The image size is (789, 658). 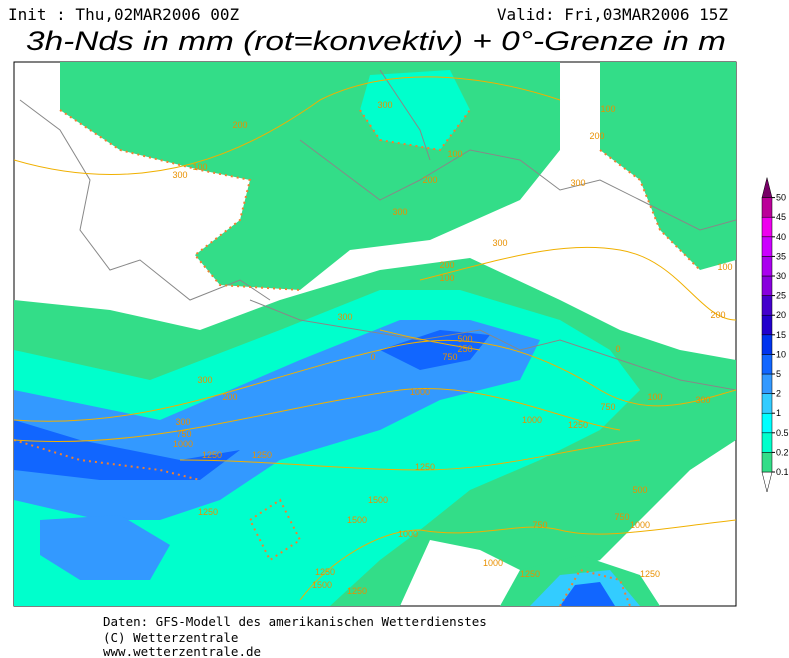 I want to click on colorbar-label: 0.5, so click(x=782, y=433).